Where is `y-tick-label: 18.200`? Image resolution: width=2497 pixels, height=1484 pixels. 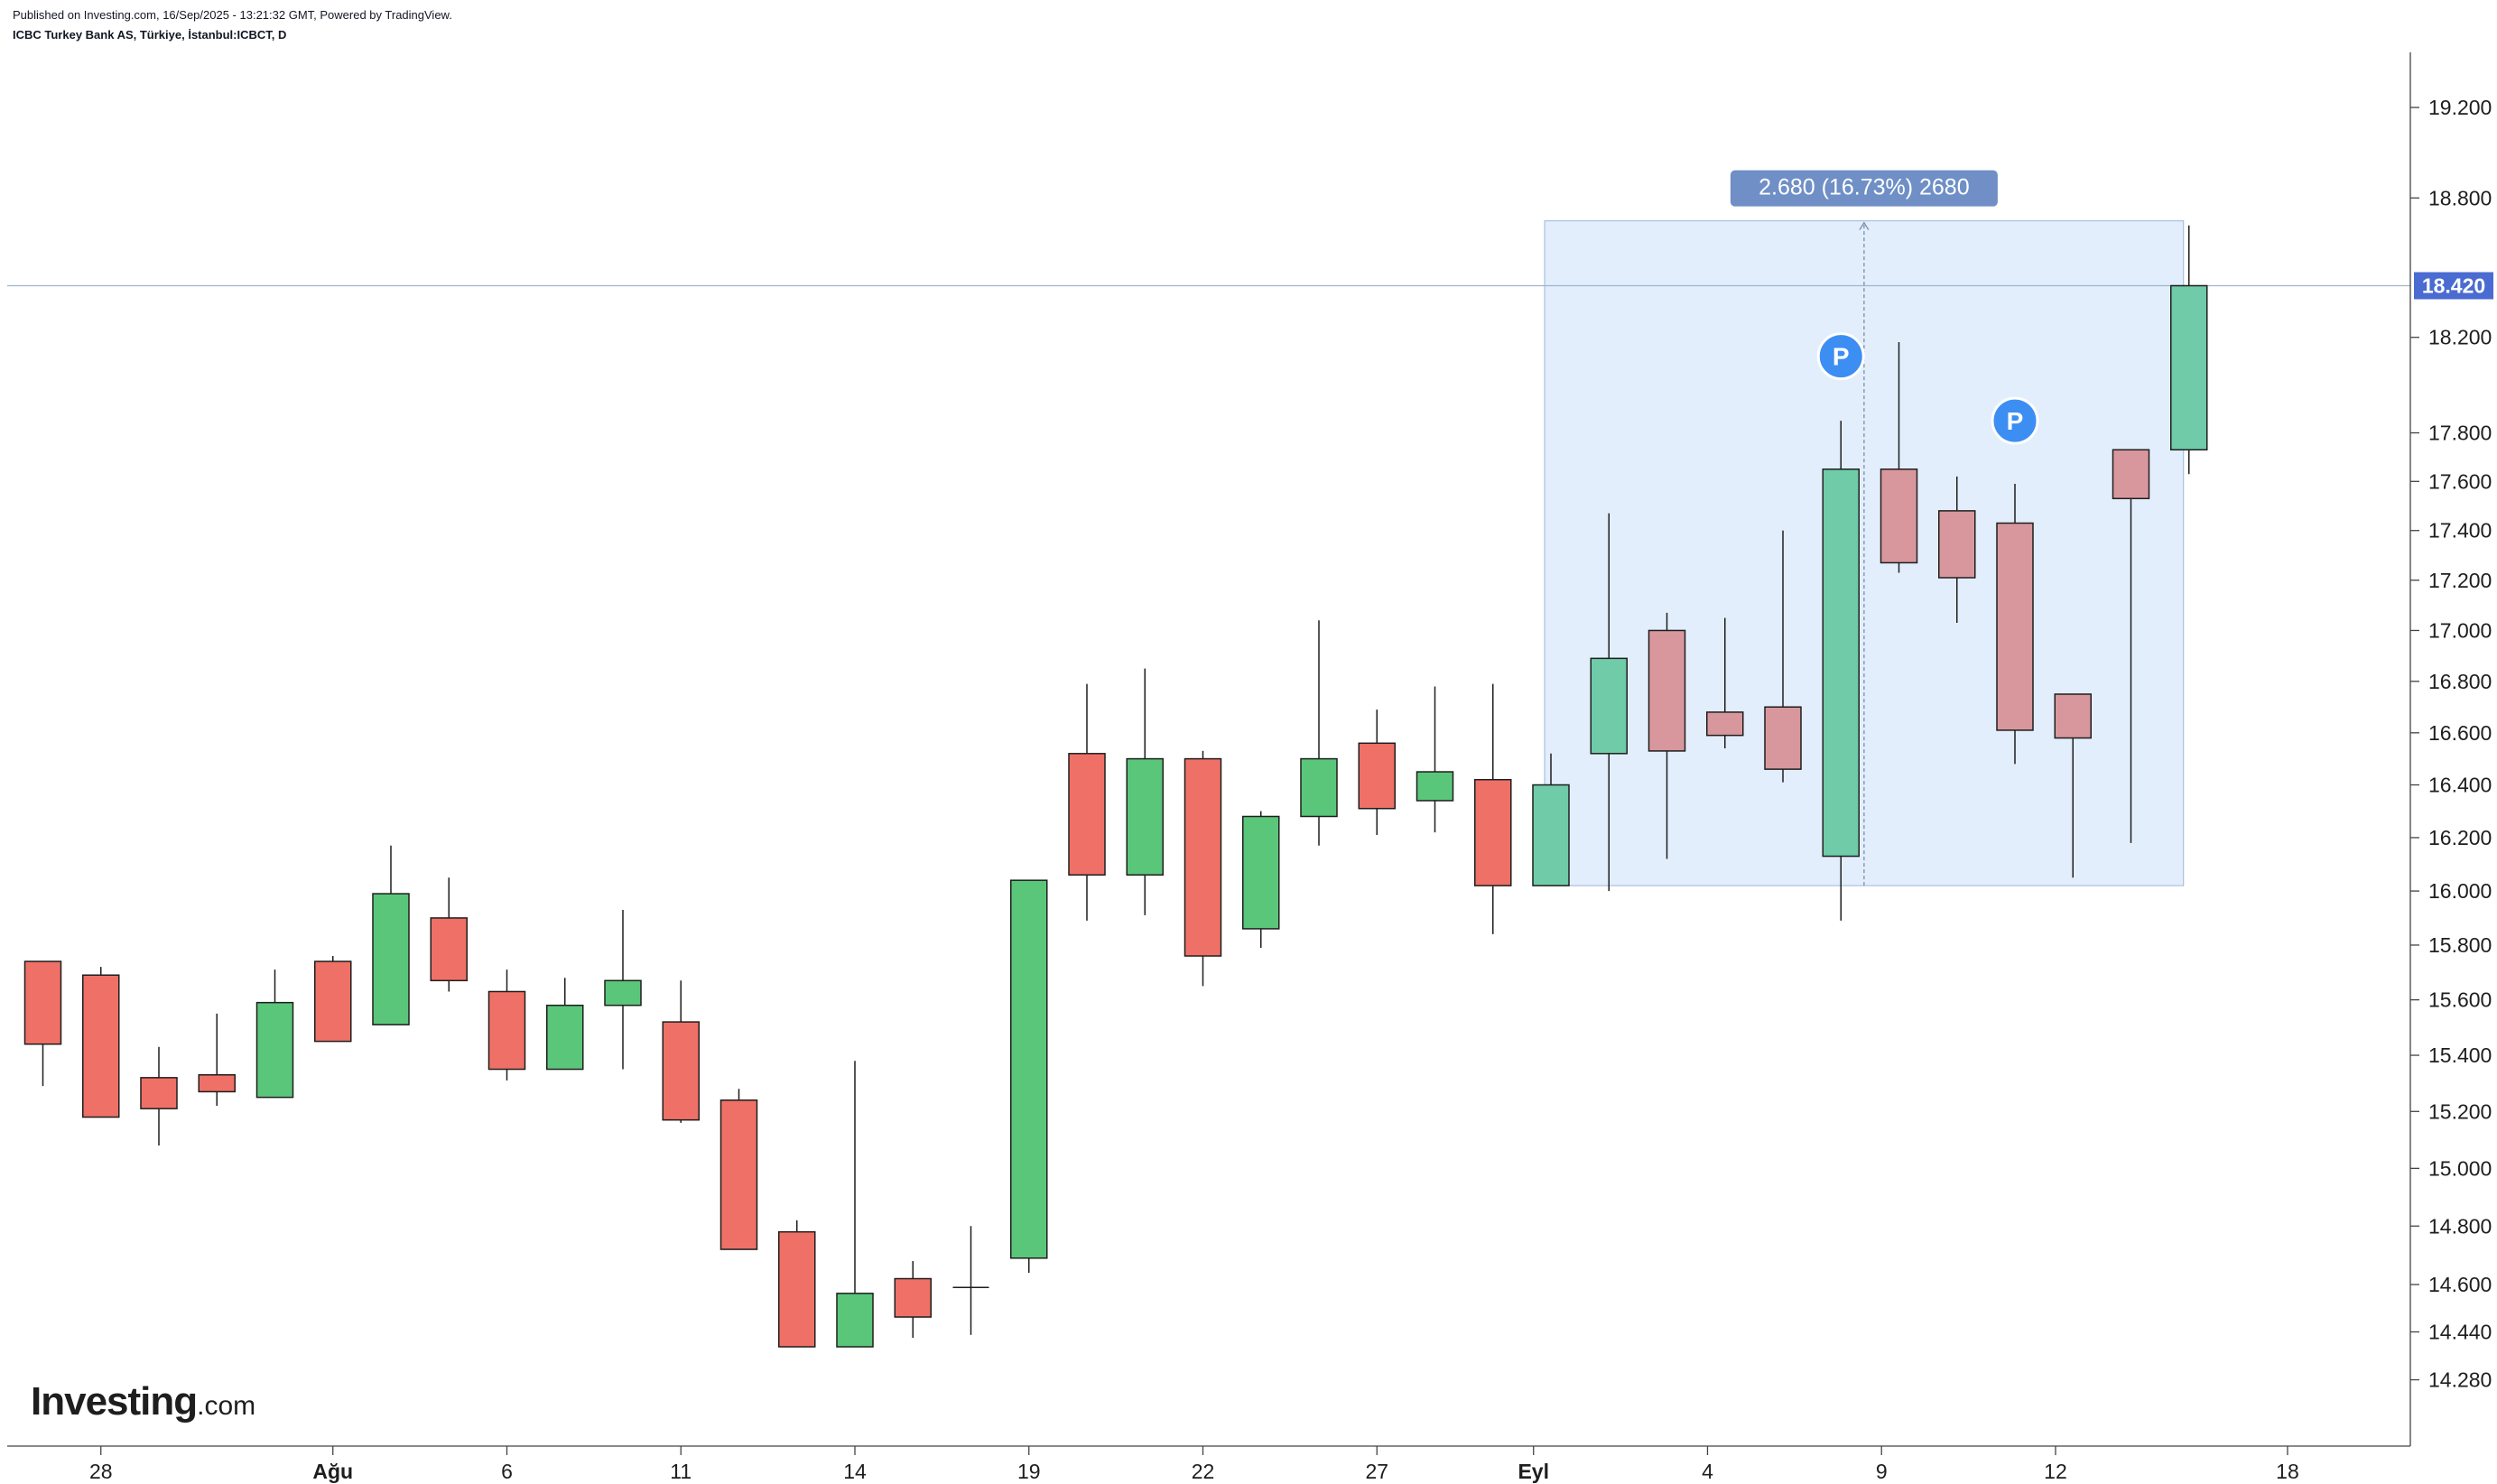
y-tick-label: 18.200 is located at coordinates (2460, 338).